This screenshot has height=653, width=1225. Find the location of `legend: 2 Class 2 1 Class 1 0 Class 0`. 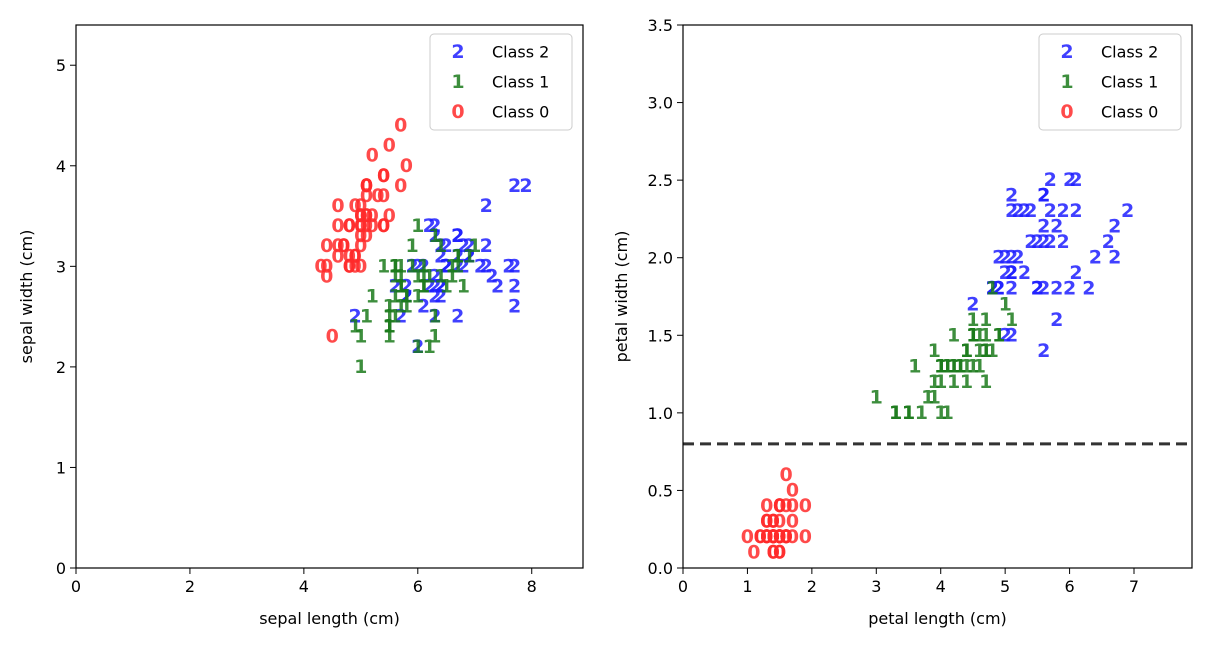

legend: 2 Class 2 1 Class 1 0 Class 0 is located at coordinates (1110, 82).